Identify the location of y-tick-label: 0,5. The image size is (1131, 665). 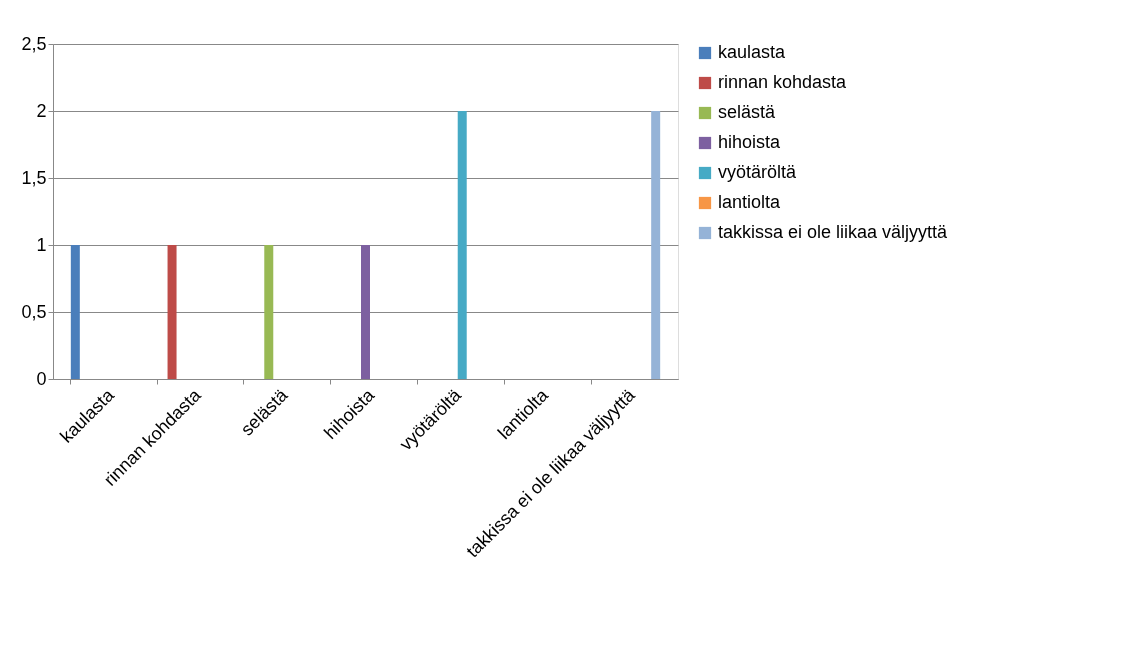
(34, 311).